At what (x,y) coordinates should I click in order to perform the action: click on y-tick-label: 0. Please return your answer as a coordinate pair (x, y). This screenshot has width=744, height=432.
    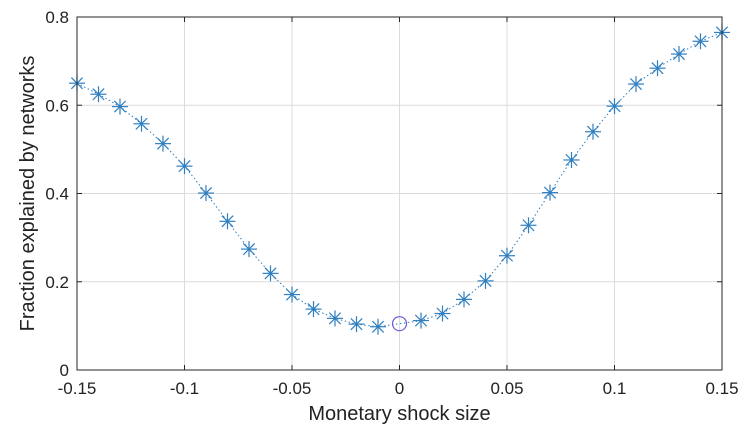
    Looking at the image, I should click on (64, 370).